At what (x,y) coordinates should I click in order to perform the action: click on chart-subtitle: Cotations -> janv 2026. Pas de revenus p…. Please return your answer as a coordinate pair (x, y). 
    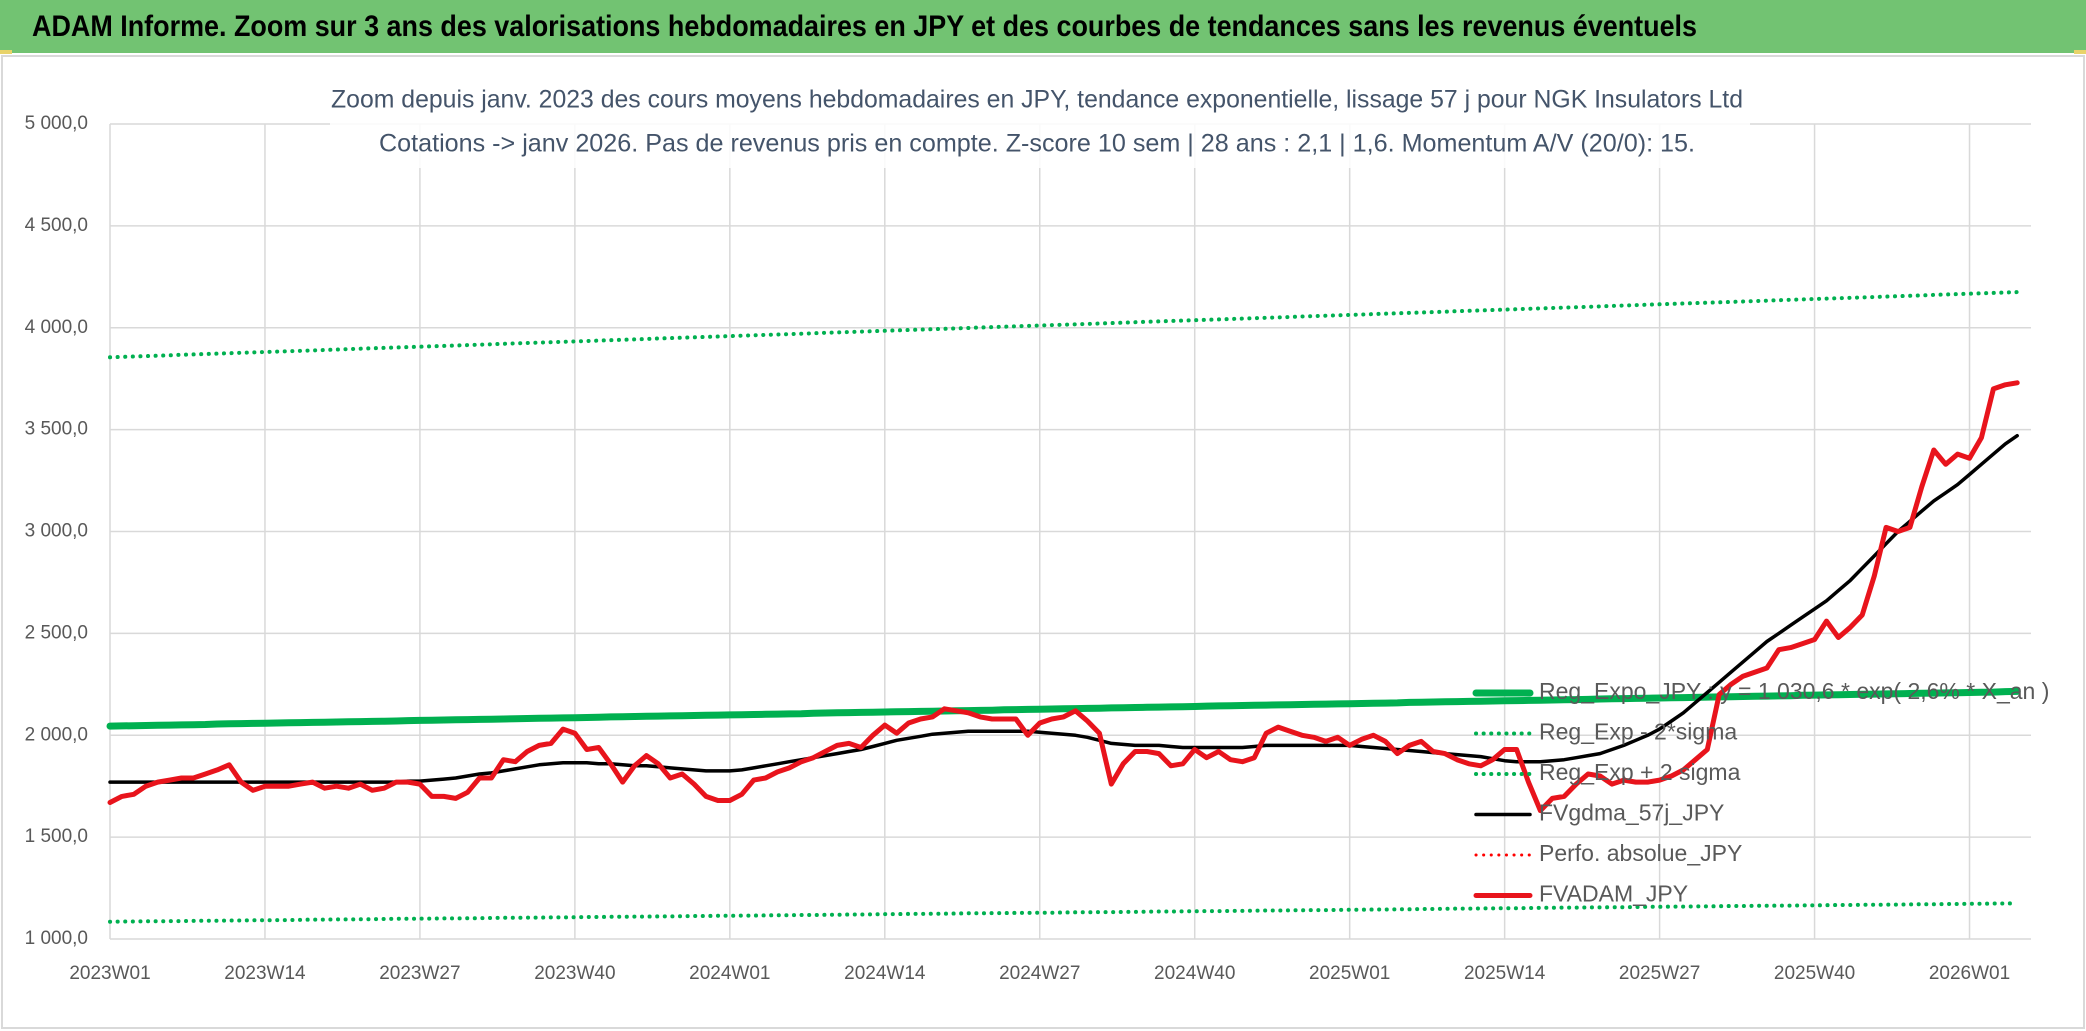
    Looking at the image, I should click on (1037, 144).